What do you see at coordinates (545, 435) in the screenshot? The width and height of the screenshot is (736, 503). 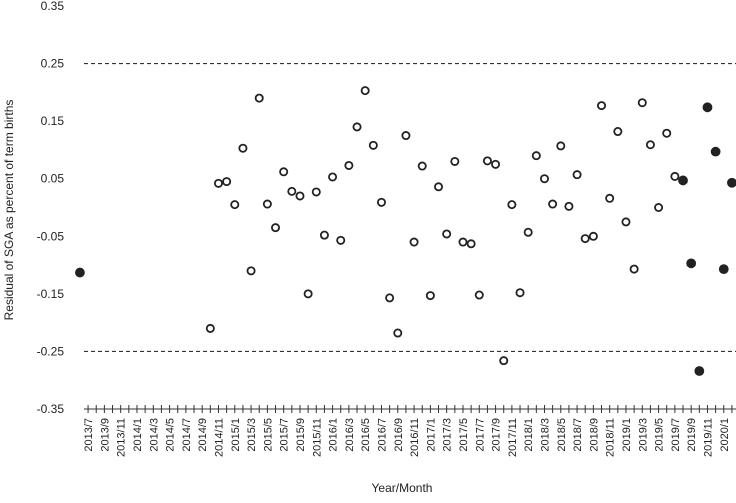 I see `x-tick-label: 2018/3` at bounding box center [545, 435].